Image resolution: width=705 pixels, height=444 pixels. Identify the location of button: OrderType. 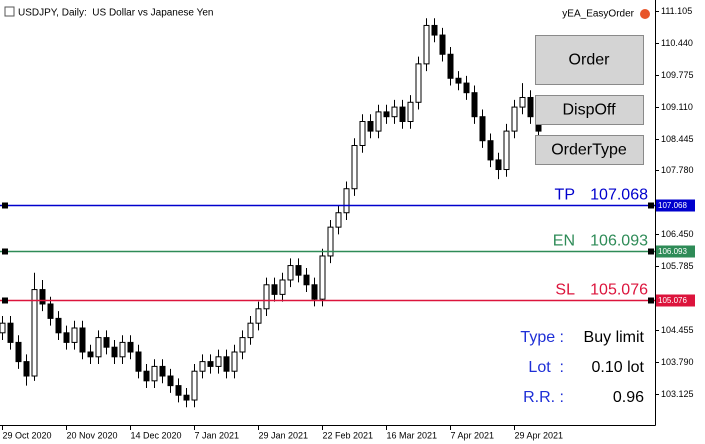
(589, 150).